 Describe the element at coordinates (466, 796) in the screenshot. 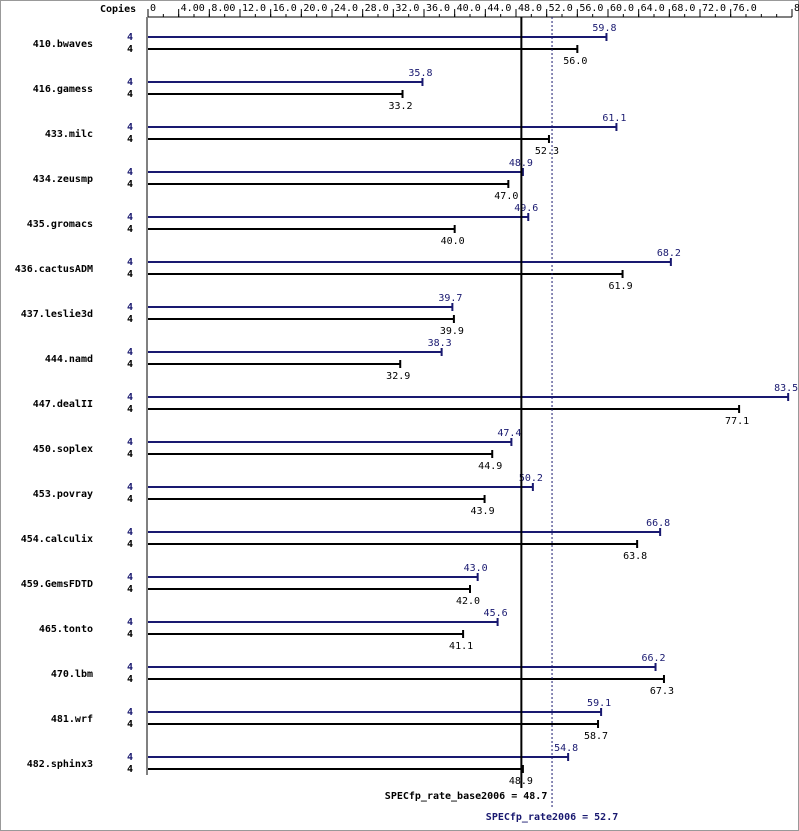

I see `reference-label: SPECfp_rate_base2006 = 48.7` at that location.